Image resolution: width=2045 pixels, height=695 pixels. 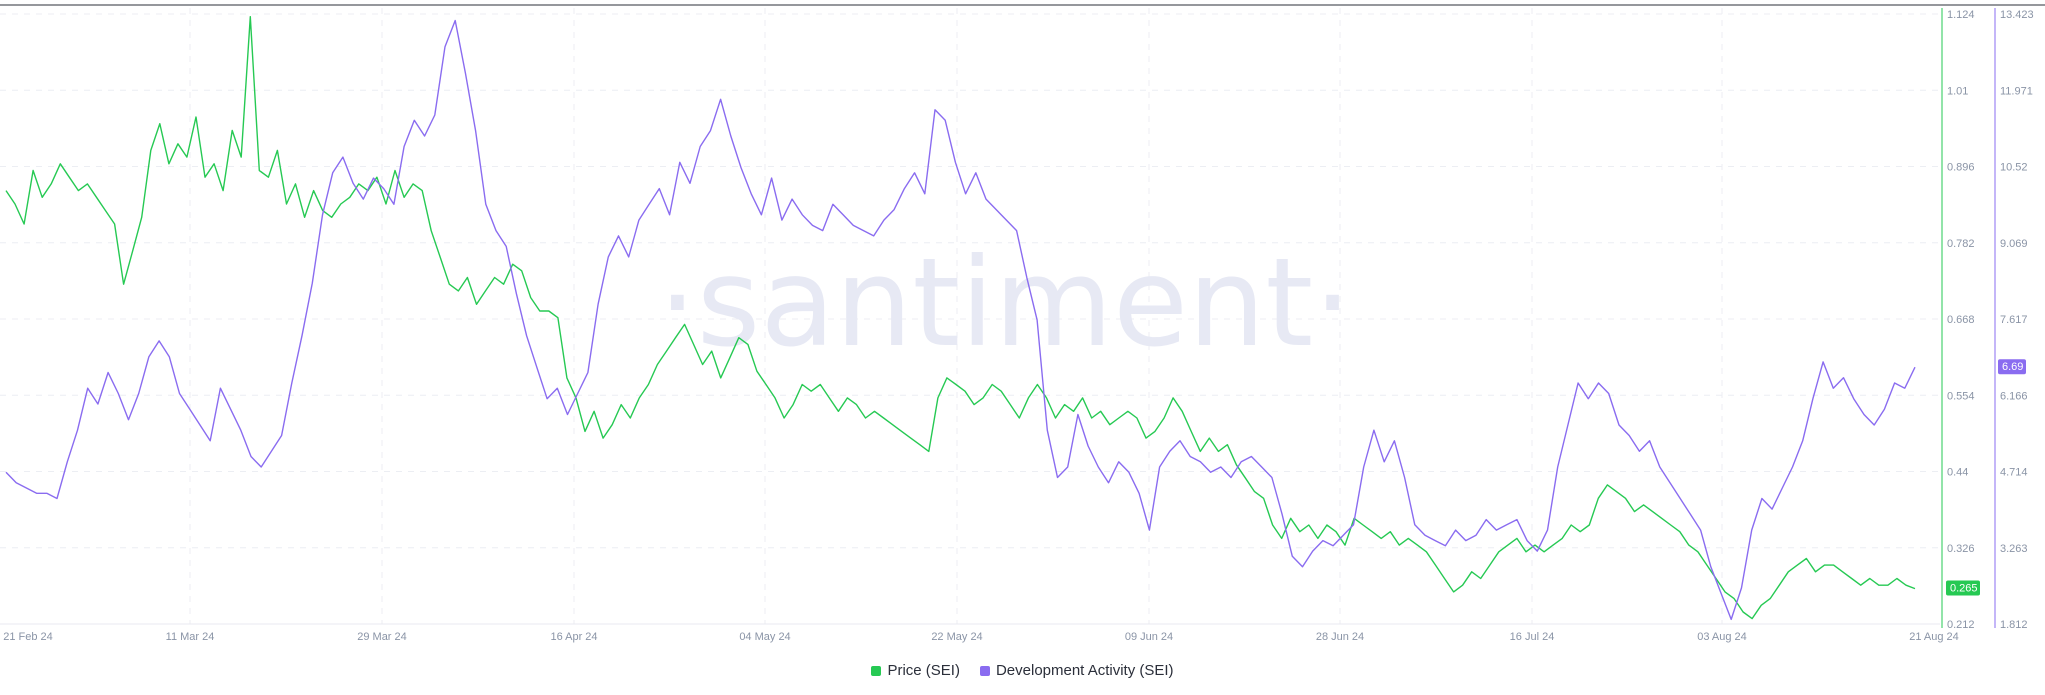 What do you see at coordinates (1149, 637) in the screenshot?
I see `x-tick-label: 09 Jun 24` at bounding box center [1149, 637].